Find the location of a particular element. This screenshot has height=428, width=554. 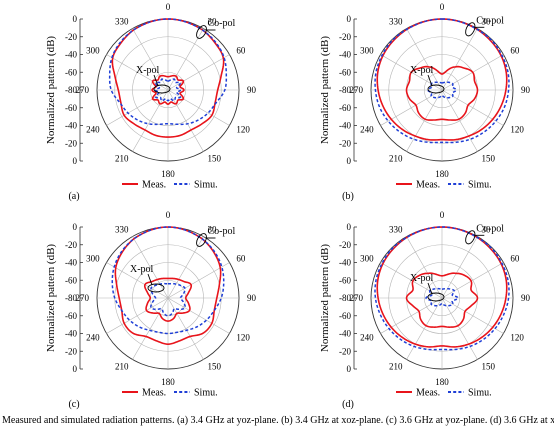

panel-label: (d) is located at coordinates (348, 404).